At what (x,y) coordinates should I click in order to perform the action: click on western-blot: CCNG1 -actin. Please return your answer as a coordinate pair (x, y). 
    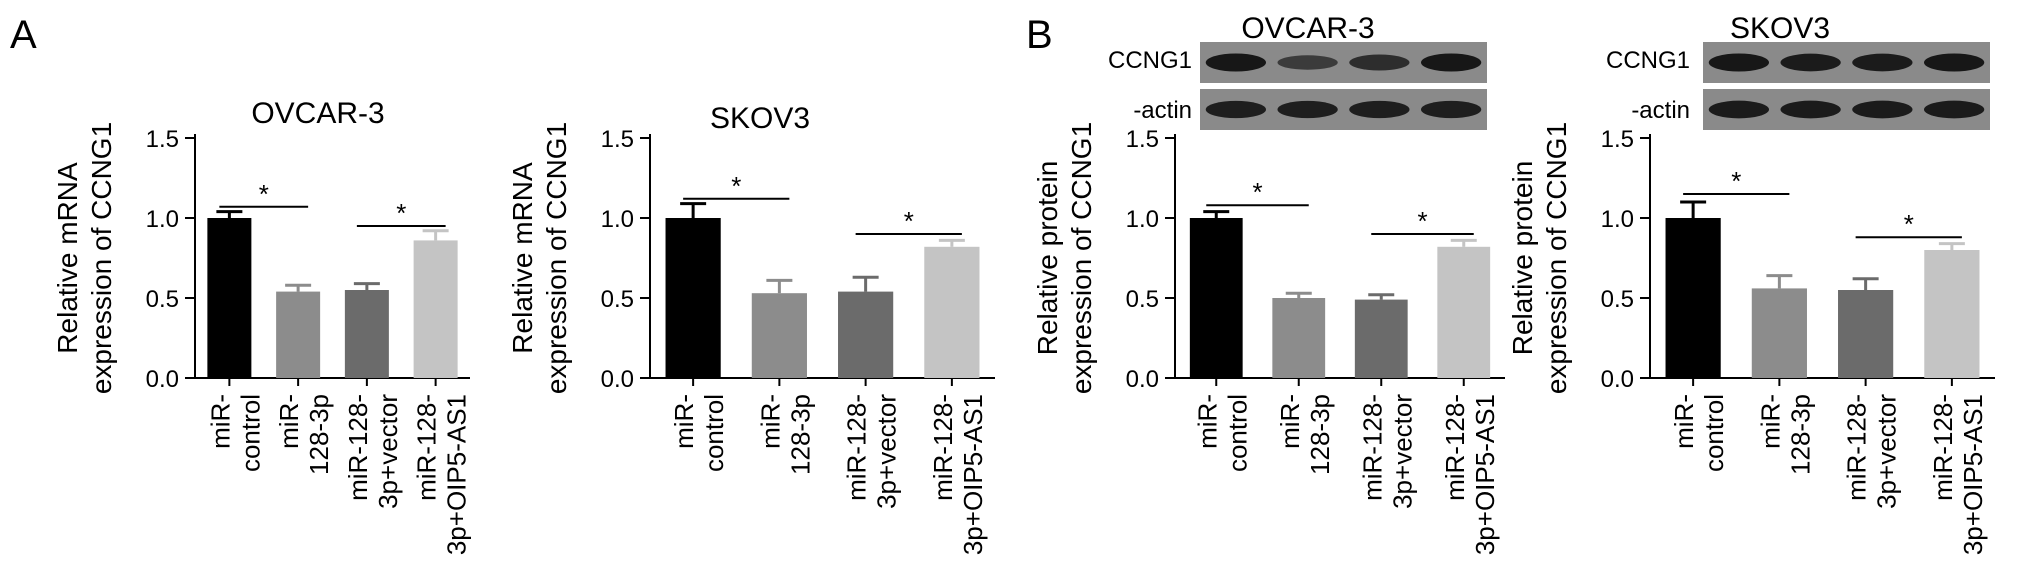
    Looking at the image, I should click on (1297, 86).